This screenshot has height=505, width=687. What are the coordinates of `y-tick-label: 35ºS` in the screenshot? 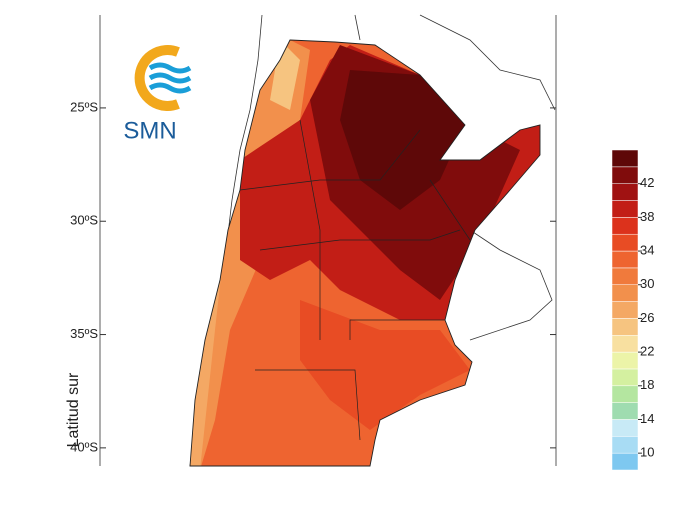 It's located at (84, 333).